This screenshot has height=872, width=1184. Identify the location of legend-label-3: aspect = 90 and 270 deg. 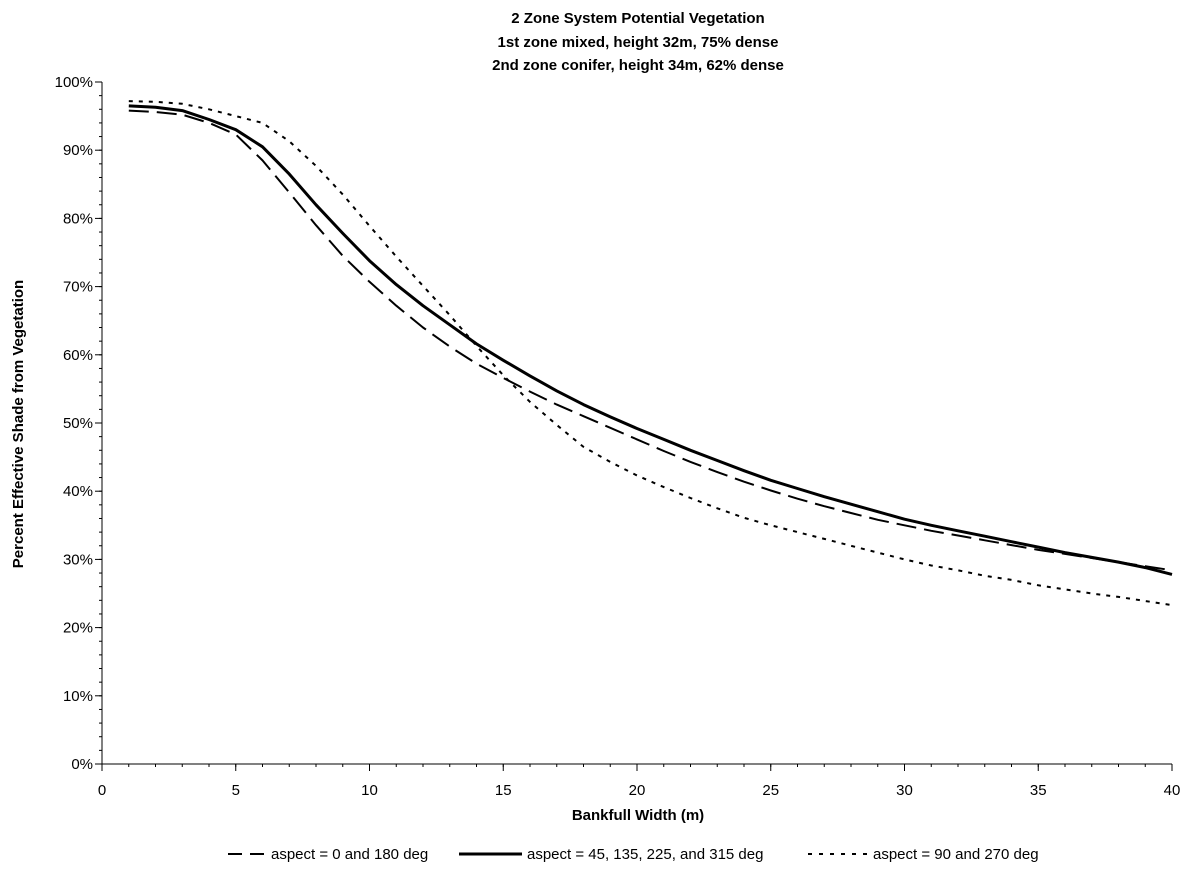
(956, 854).